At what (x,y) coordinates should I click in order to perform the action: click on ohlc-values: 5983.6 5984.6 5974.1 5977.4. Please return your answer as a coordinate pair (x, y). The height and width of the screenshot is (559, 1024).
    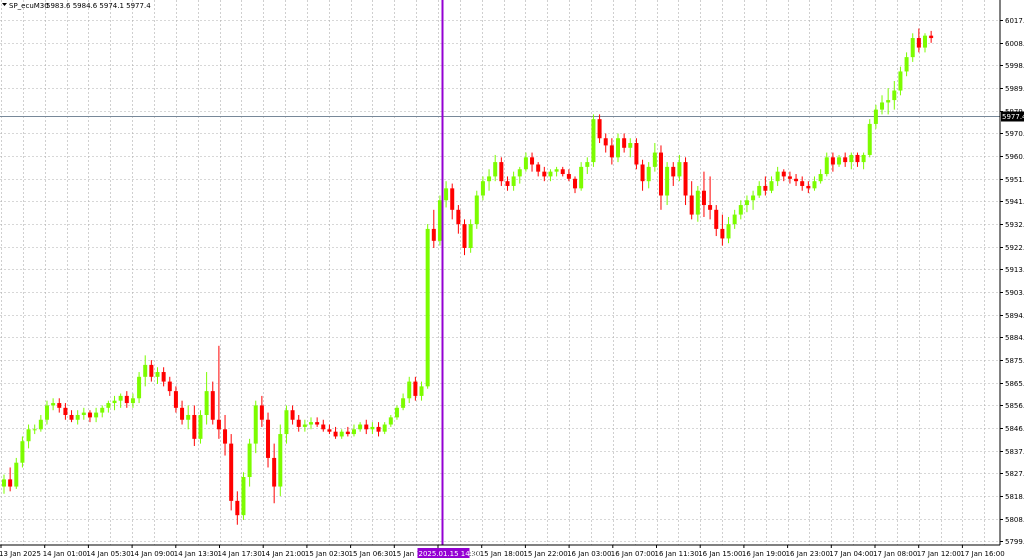
    Looking at the image, I should click on (98, 6).